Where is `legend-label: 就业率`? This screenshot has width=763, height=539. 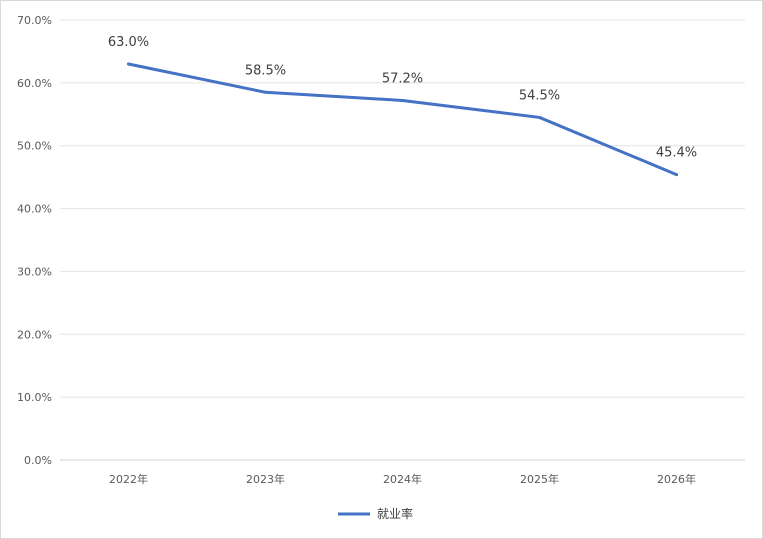 legend-label: 就业率 is located at coordinates (395, 513).